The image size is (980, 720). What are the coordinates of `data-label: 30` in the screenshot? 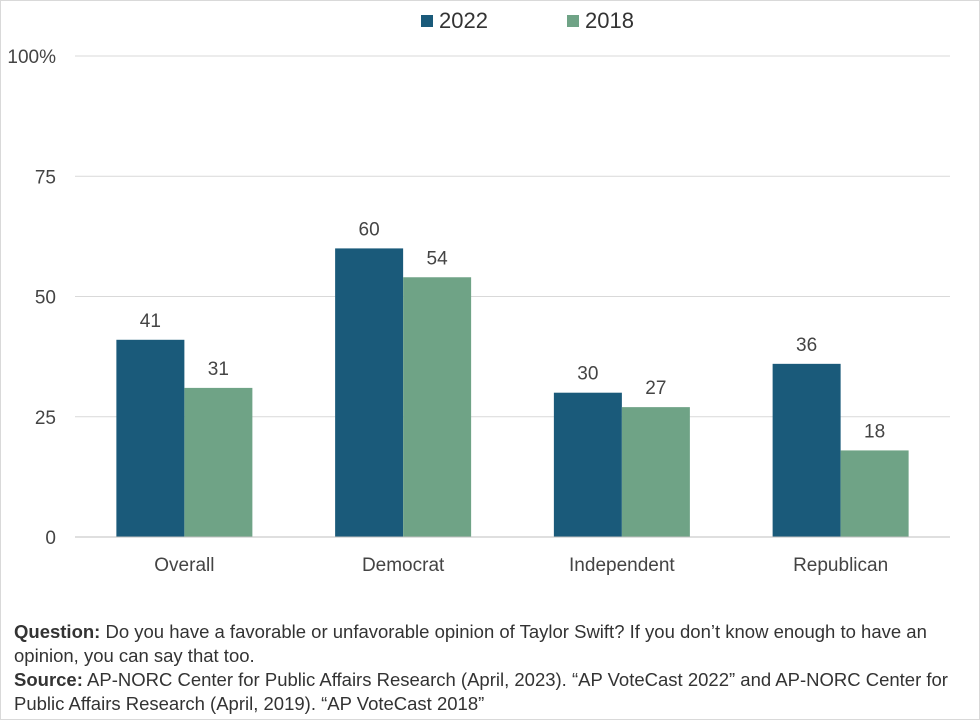 It's located at (587, 374).